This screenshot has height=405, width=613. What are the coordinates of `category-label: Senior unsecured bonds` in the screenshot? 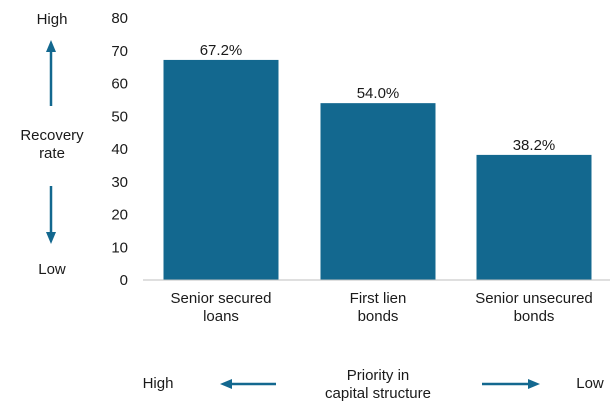 It's located at (534, 307).